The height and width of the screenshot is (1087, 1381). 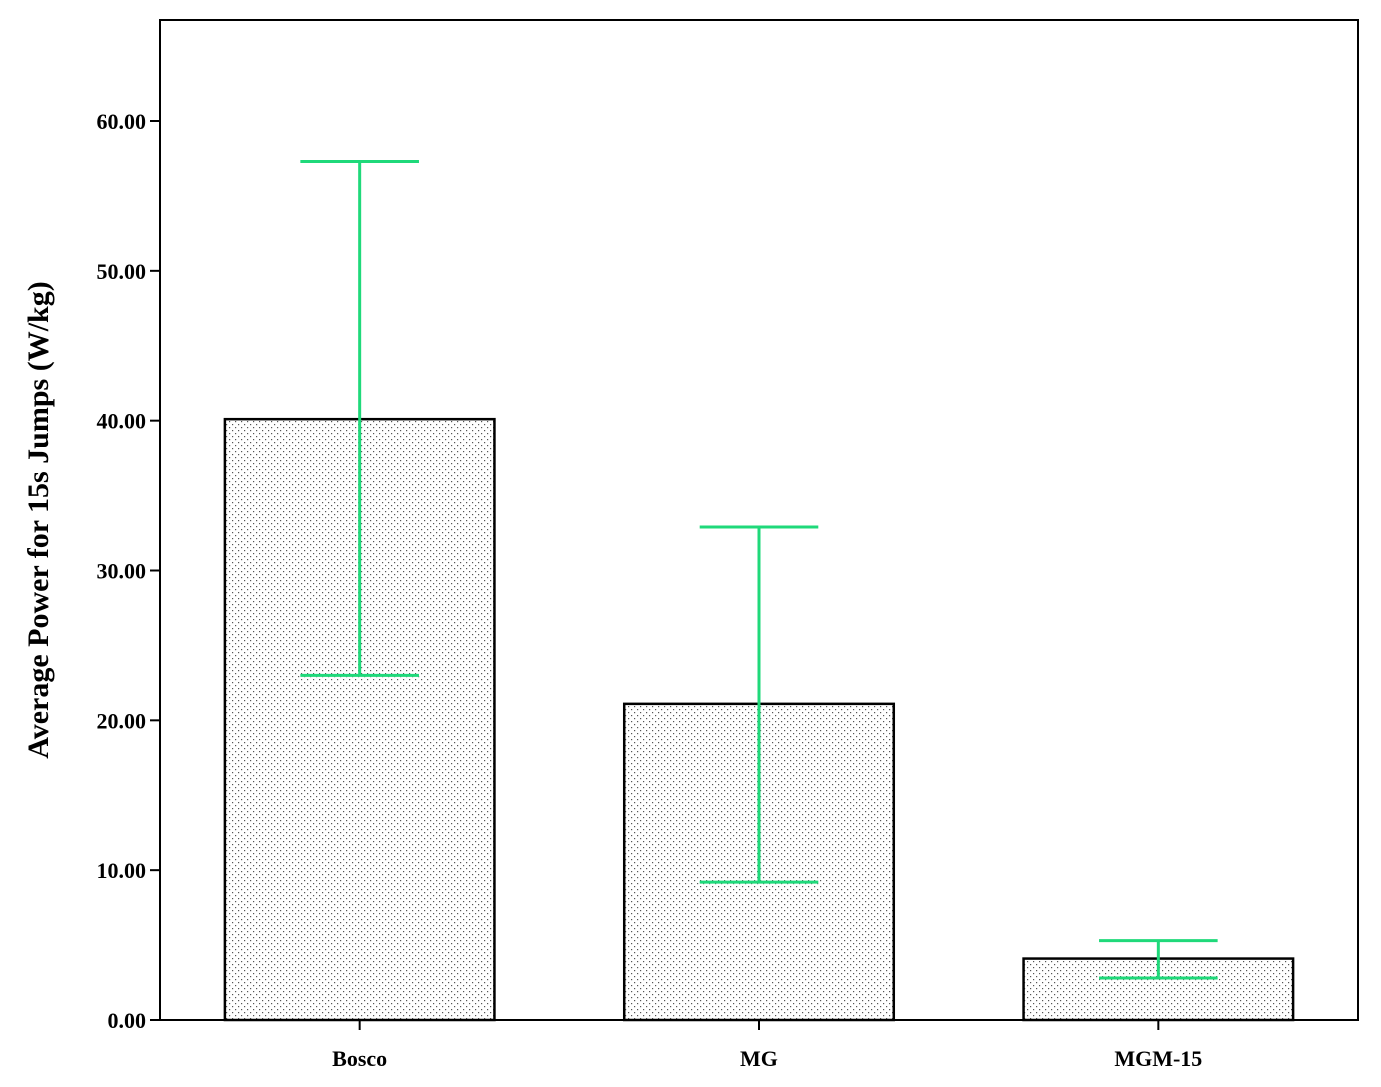 I want to click on y-tick-label: 50.00, so click(x=122, y=271).